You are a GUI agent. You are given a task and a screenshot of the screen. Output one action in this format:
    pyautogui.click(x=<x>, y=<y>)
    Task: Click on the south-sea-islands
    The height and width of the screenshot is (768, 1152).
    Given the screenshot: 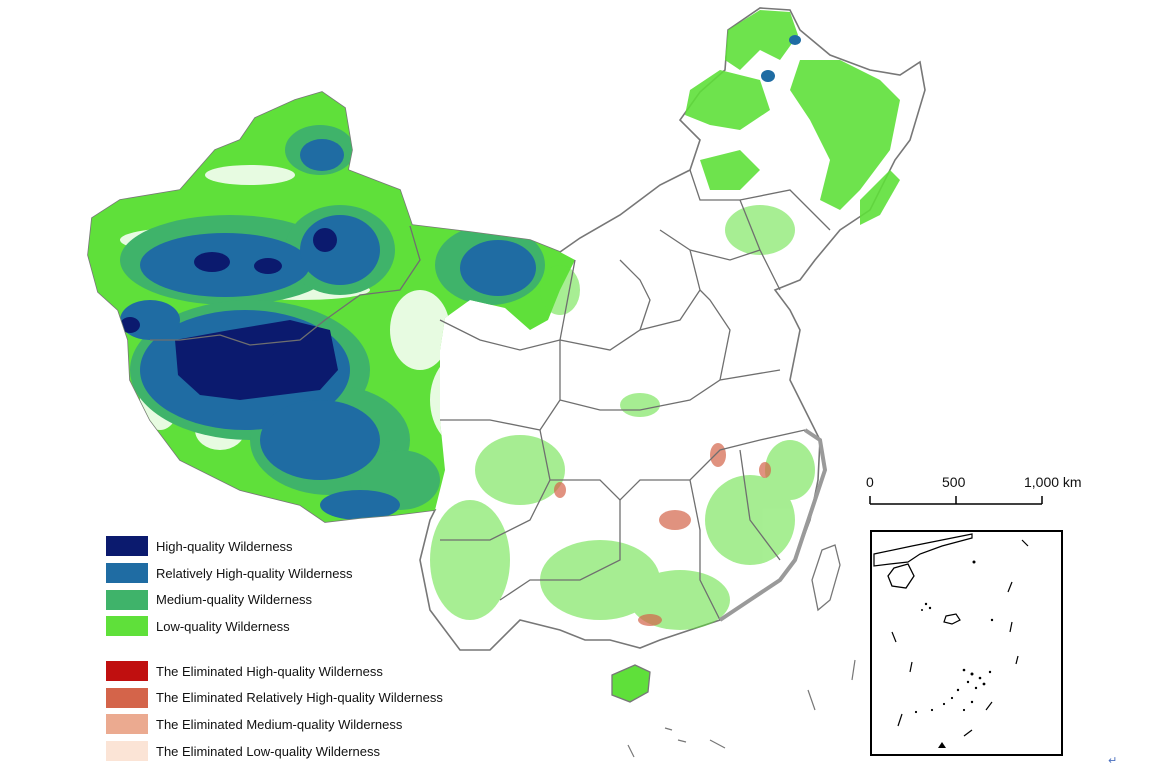 What is the action you would take?
    pyautogui.click(x=741, y=708)
    